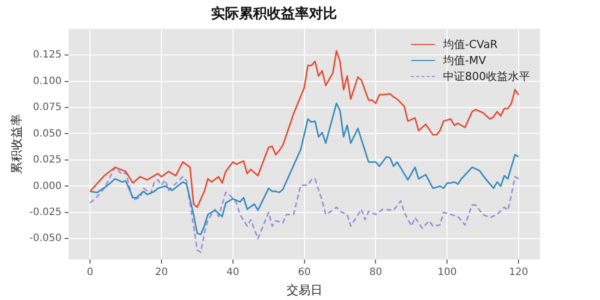 The height and width of the screenshot is (300, 600). What do you see at coordinates (47, 108) in the screenshot?
I see `y-tick-label: 0.075` at bounding box center [47, 108].